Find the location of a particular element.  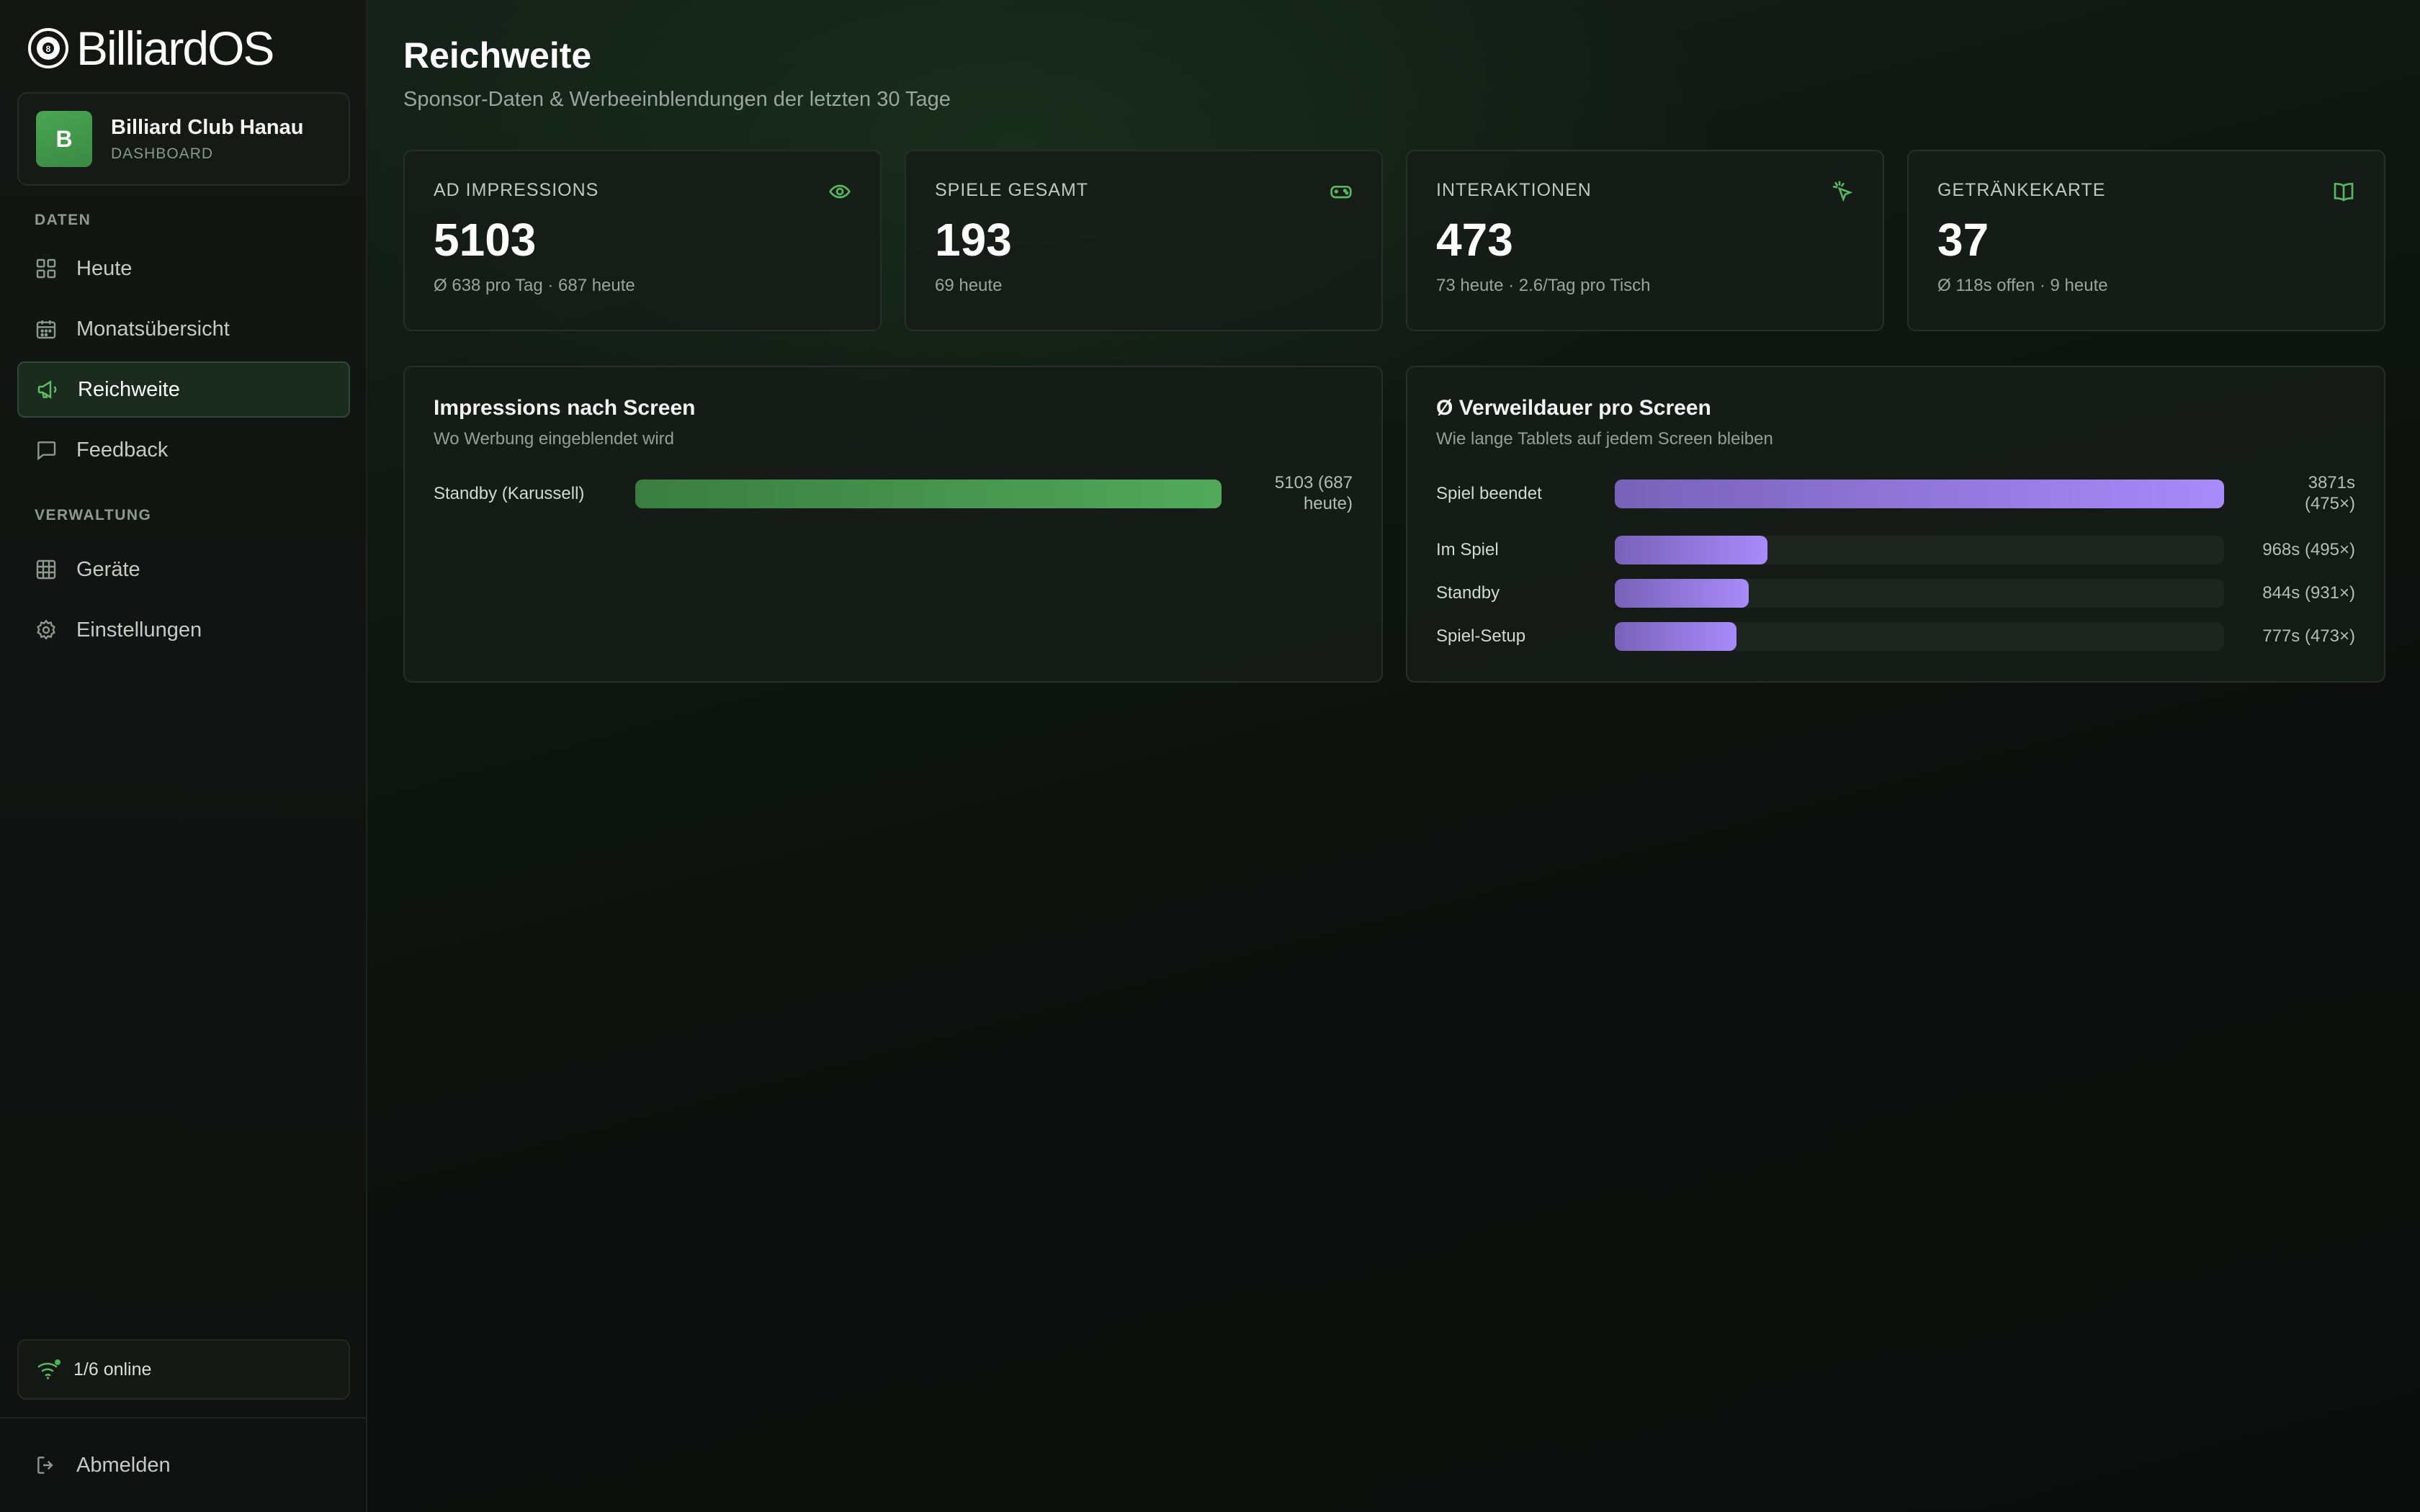

kpi-label: GETRÄNKEKARTE is located at coordinates (2021, 190).